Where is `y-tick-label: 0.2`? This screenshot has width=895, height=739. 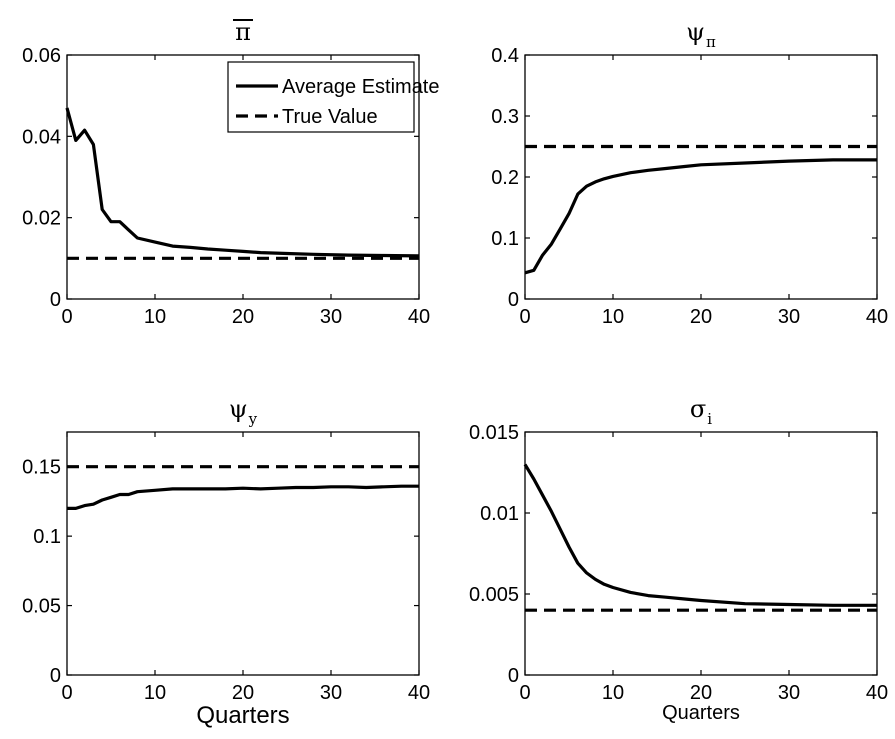 y-tick-label: 0.2 is located at coordinates (505, 178).